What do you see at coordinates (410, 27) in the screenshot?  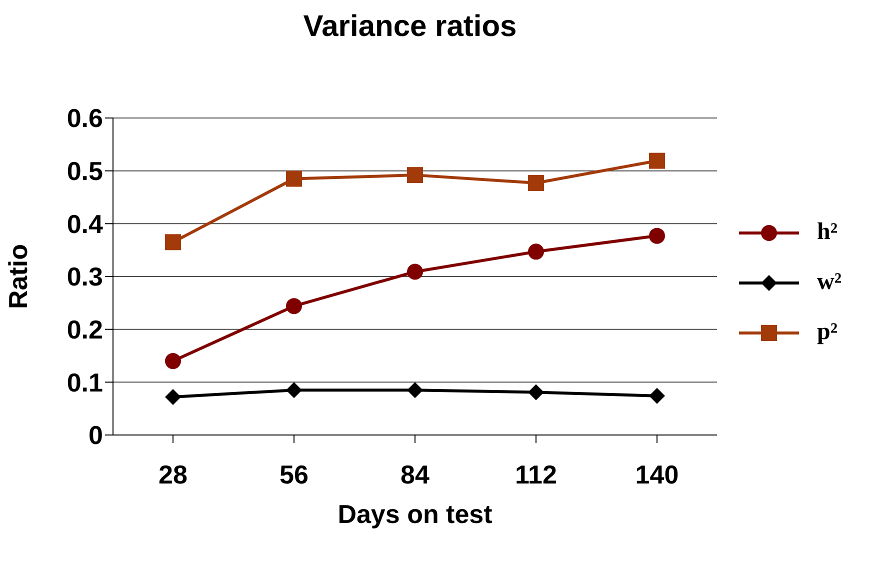 I see `chart-title: Variance ratios` at bounding box center [410, 27].